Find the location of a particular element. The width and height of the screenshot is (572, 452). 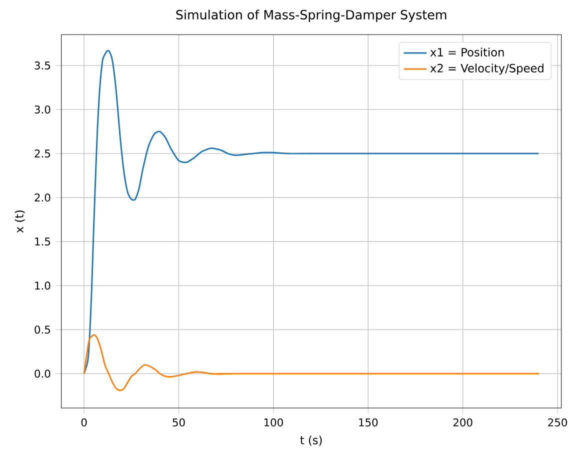

y-tick-label: 2.0 is located at coordinates (42, 198).